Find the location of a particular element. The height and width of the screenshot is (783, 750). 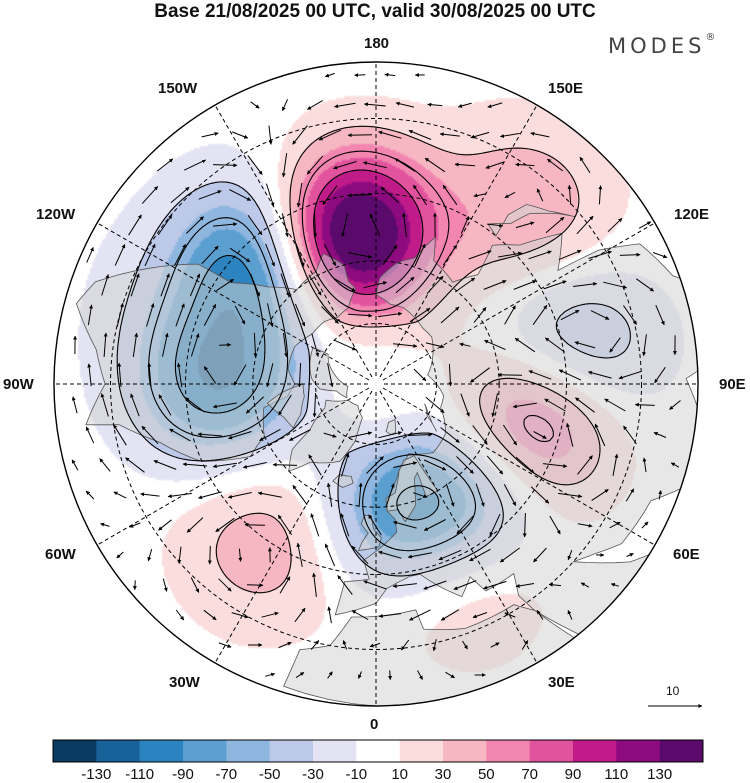

lon-label-120e: 120E is located at coordinates (692, 214).